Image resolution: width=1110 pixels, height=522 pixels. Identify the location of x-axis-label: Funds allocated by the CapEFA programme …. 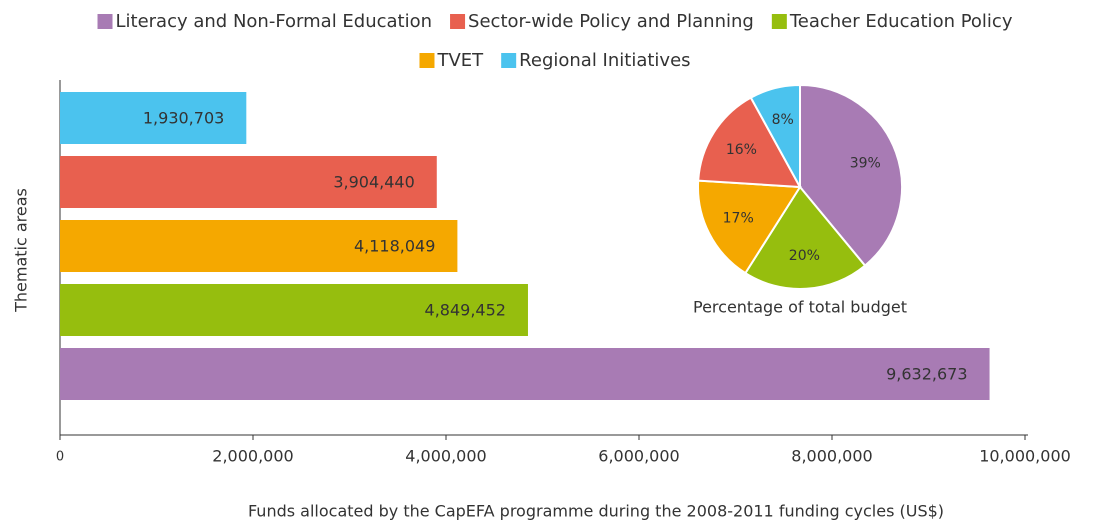
(596, 511).